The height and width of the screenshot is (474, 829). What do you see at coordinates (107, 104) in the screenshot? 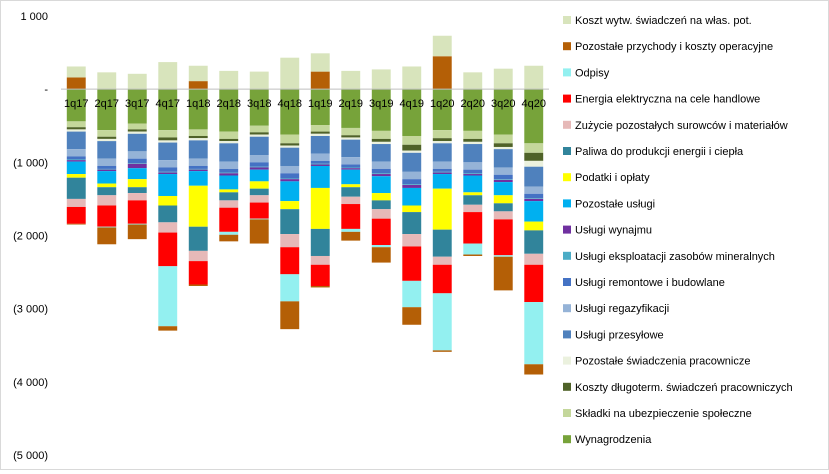
I see `x-tick-label: 2q17` at bounding box center [107, 104].